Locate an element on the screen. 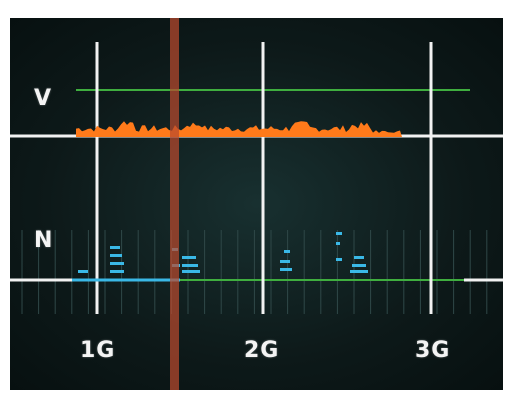 Image resolution: width=507 pixels, height=396 pixels. v-label: V is located at coordinates (43, 98).